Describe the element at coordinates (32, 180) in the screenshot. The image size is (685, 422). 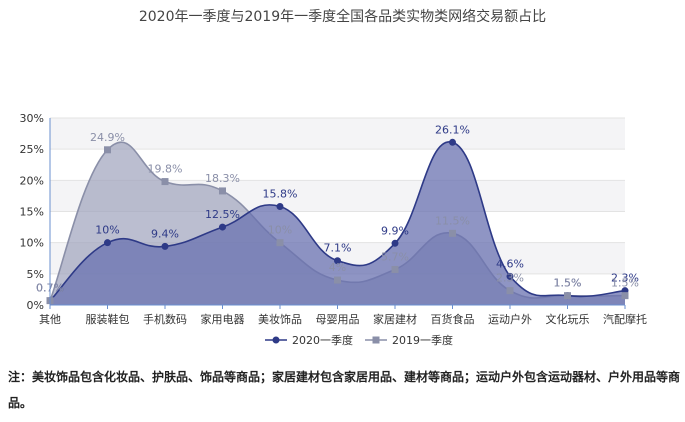
I see `y-tick-label: 20%` at that location.